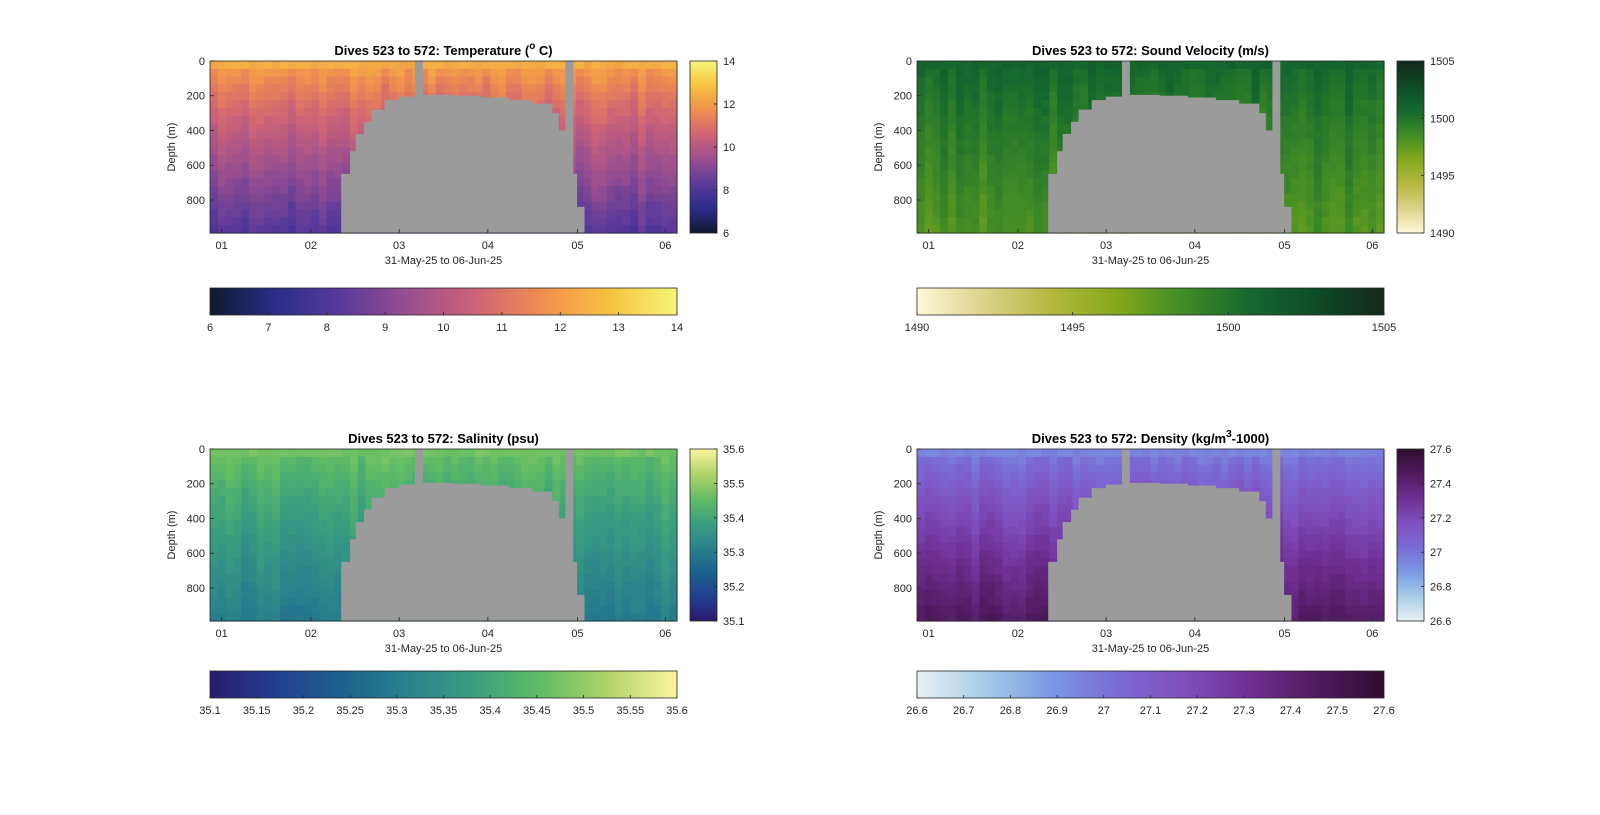  What do you see at coordinates (488, 634) in the screenshot?
I see `x-tick-label: 04` at bounding box center [488, 634].